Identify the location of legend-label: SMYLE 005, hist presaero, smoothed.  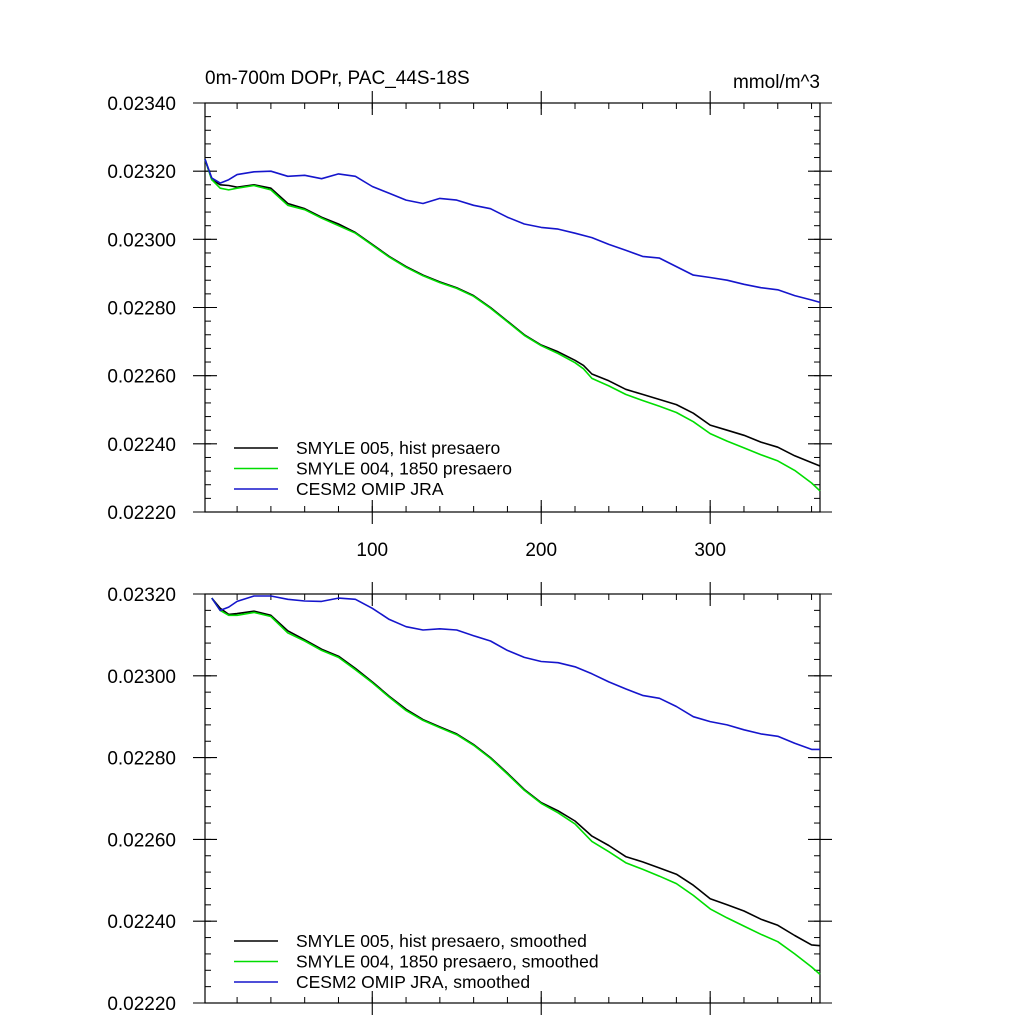
(441, 941).